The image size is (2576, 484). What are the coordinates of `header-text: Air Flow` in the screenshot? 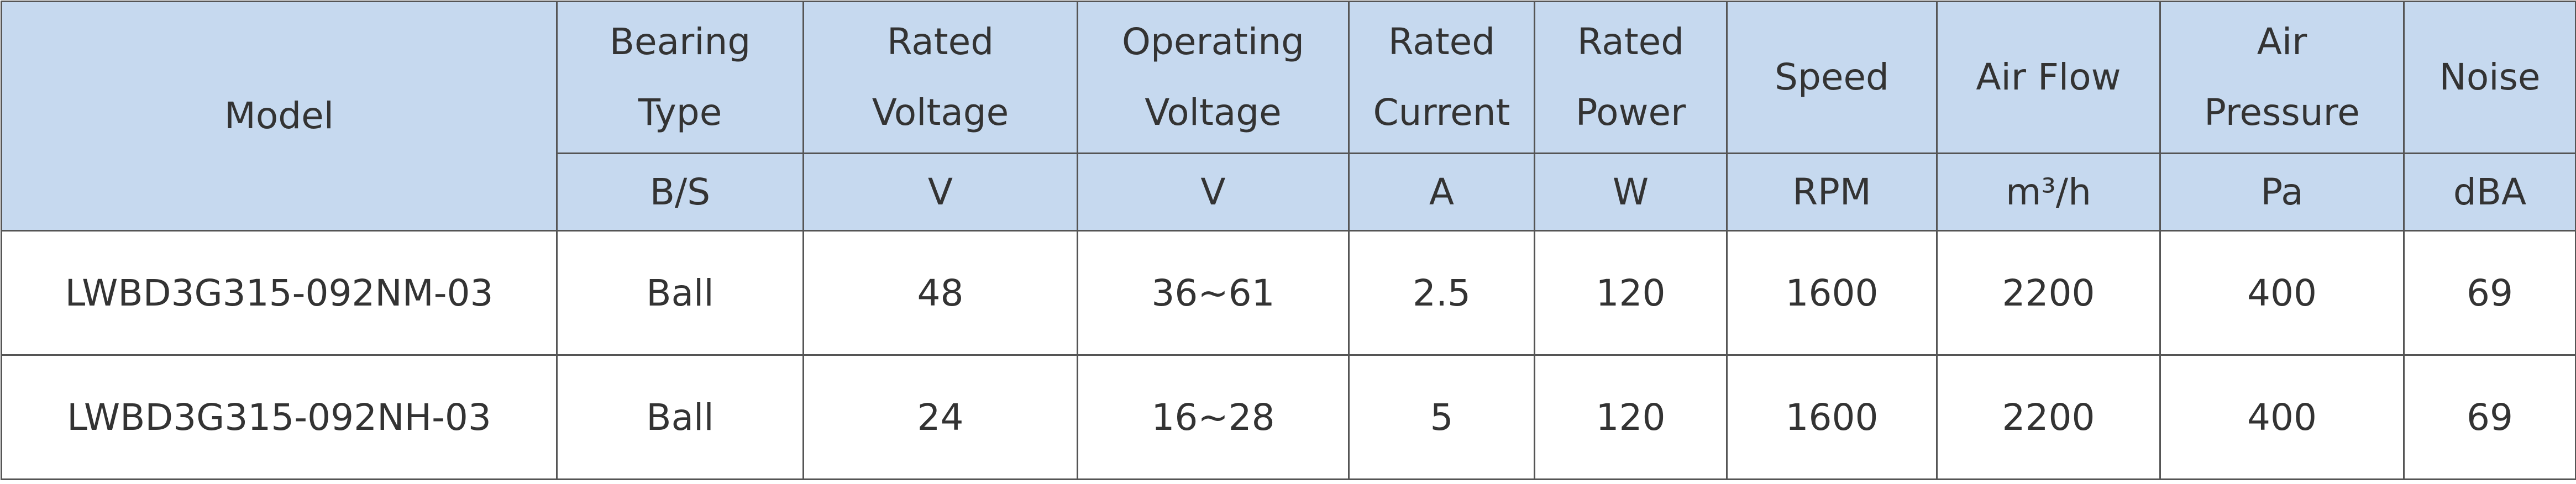 It's located at (2048, 77).